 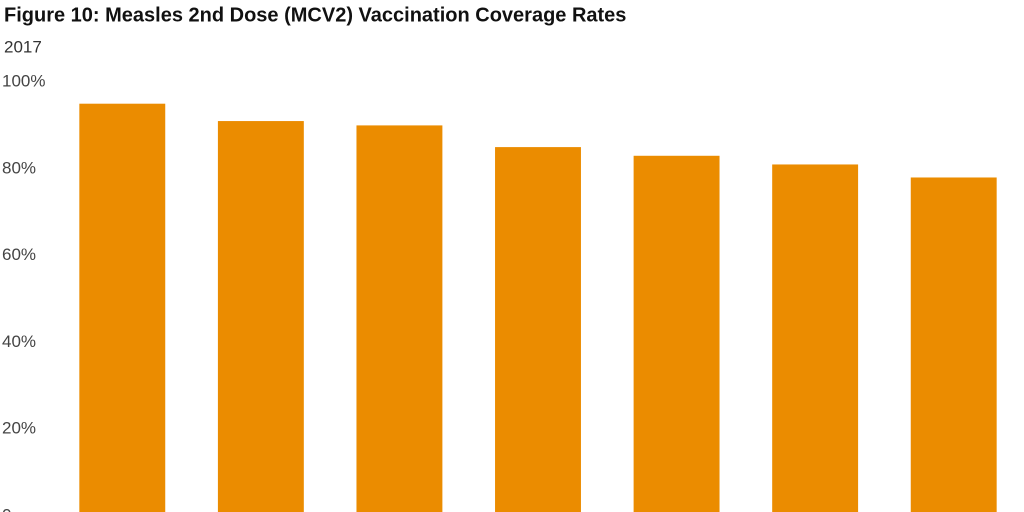 I want to click on y-tick-label: 80%, so click(x=19, y=167).